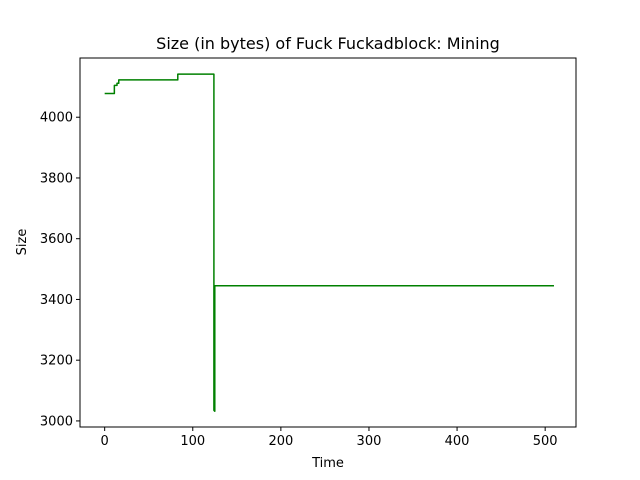 The image size is (640, 480). I want to click on x-tick-label: 0, so click(105, 441).